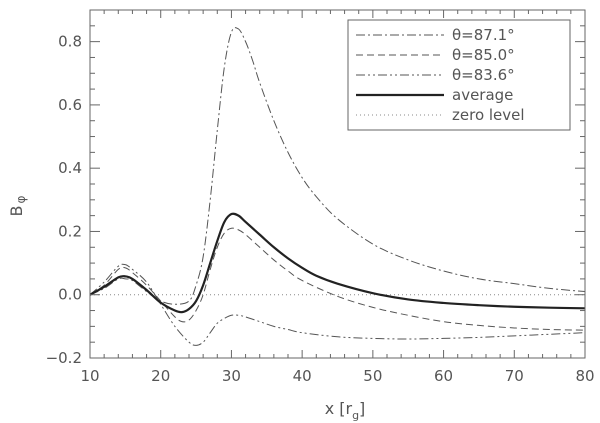  I want to click on x-tick-label: 80, so click(584, 376).